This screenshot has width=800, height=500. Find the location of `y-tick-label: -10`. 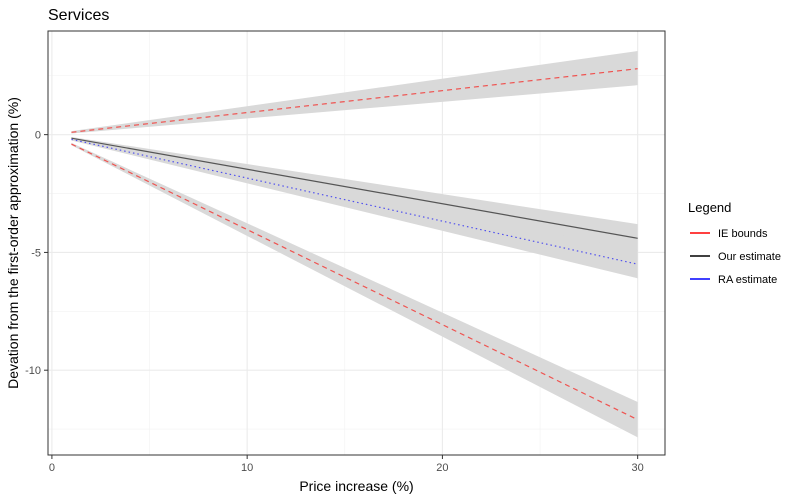

y-tick-label: -10 is located at coordinates (33, 371).